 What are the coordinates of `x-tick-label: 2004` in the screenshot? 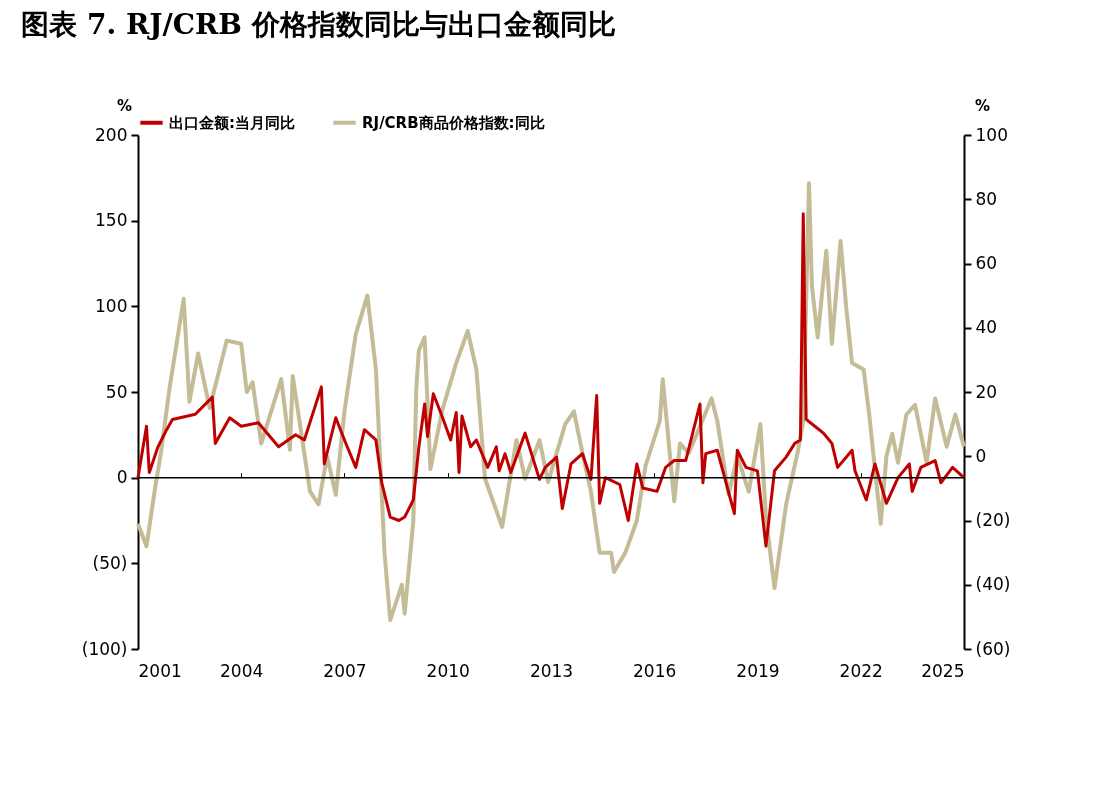 It's located at (242, 670).